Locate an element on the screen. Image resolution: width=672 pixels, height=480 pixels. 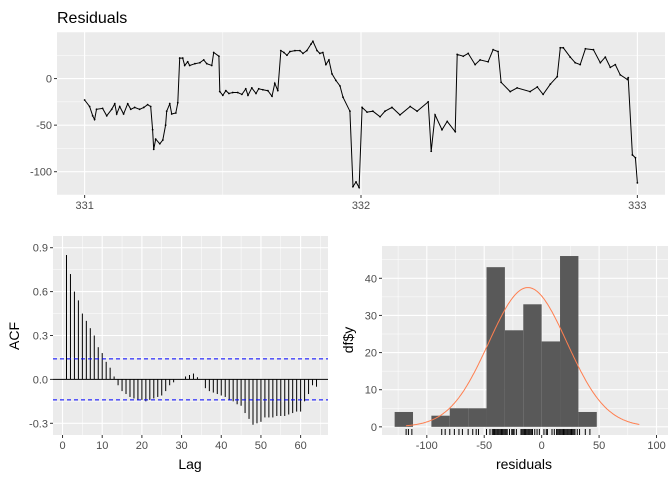
residuals-ytick-label: -50 is located at coordinates (44, 126).